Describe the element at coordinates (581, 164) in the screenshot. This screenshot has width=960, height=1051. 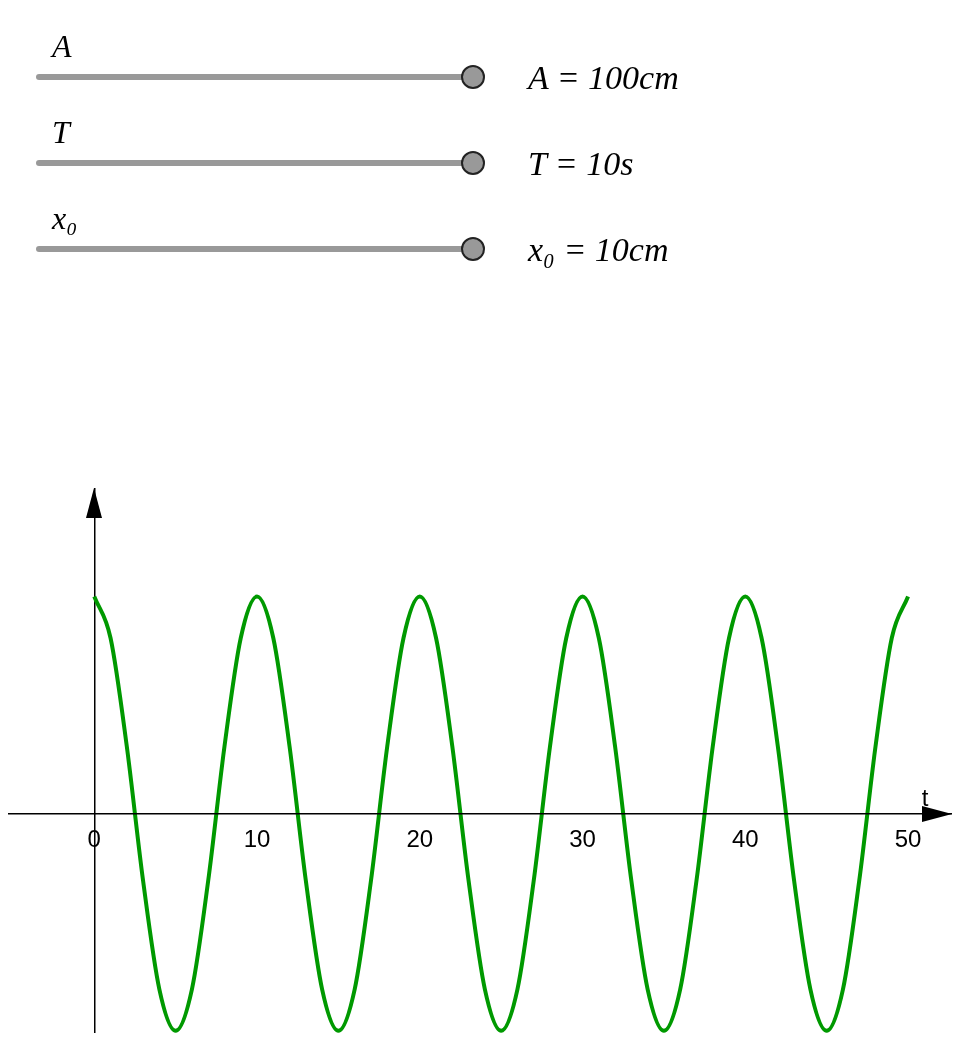
I see `text: T = 10s` at that location.